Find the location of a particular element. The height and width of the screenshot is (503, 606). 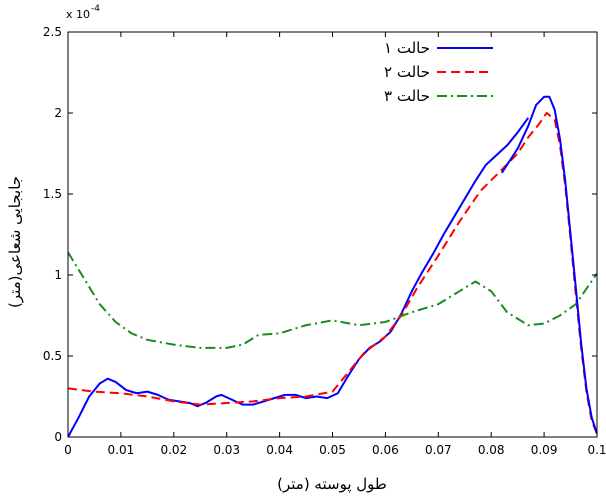

y-multiplier-label: x 10 is located at coordinates (78, 14).